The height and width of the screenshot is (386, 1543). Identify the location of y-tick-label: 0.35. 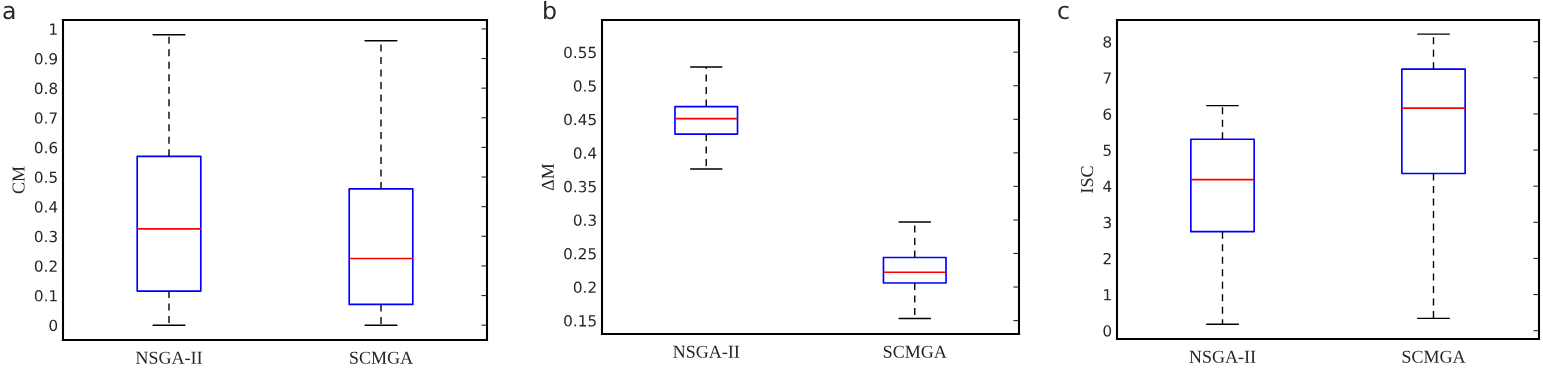
(580, 186).